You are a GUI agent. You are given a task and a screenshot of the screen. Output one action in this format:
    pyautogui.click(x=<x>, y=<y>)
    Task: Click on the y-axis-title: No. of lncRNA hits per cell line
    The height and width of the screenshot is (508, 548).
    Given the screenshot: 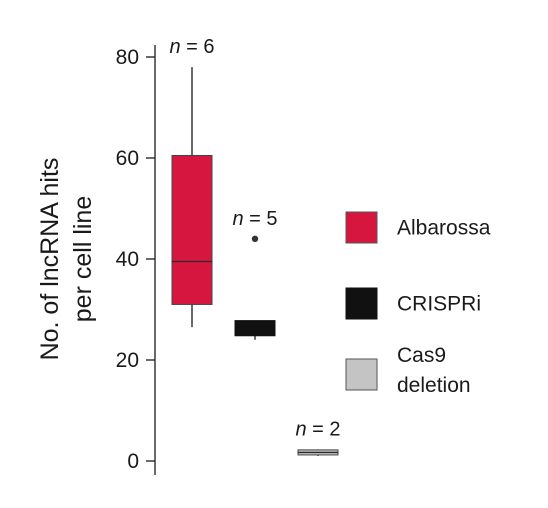 What is the action you would take?
    pyautogui.click(x=66, y=259)
    